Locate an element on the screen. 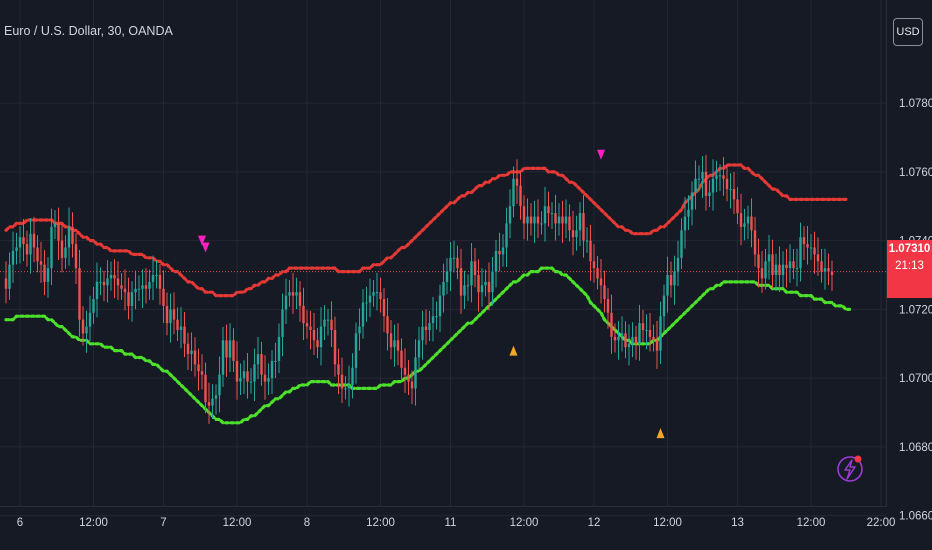 The height and width of the screenshot is (550, 932). symbol-title: Euro / U.S. Dollar, 30, OANDA is located at coordinates (88, 31).